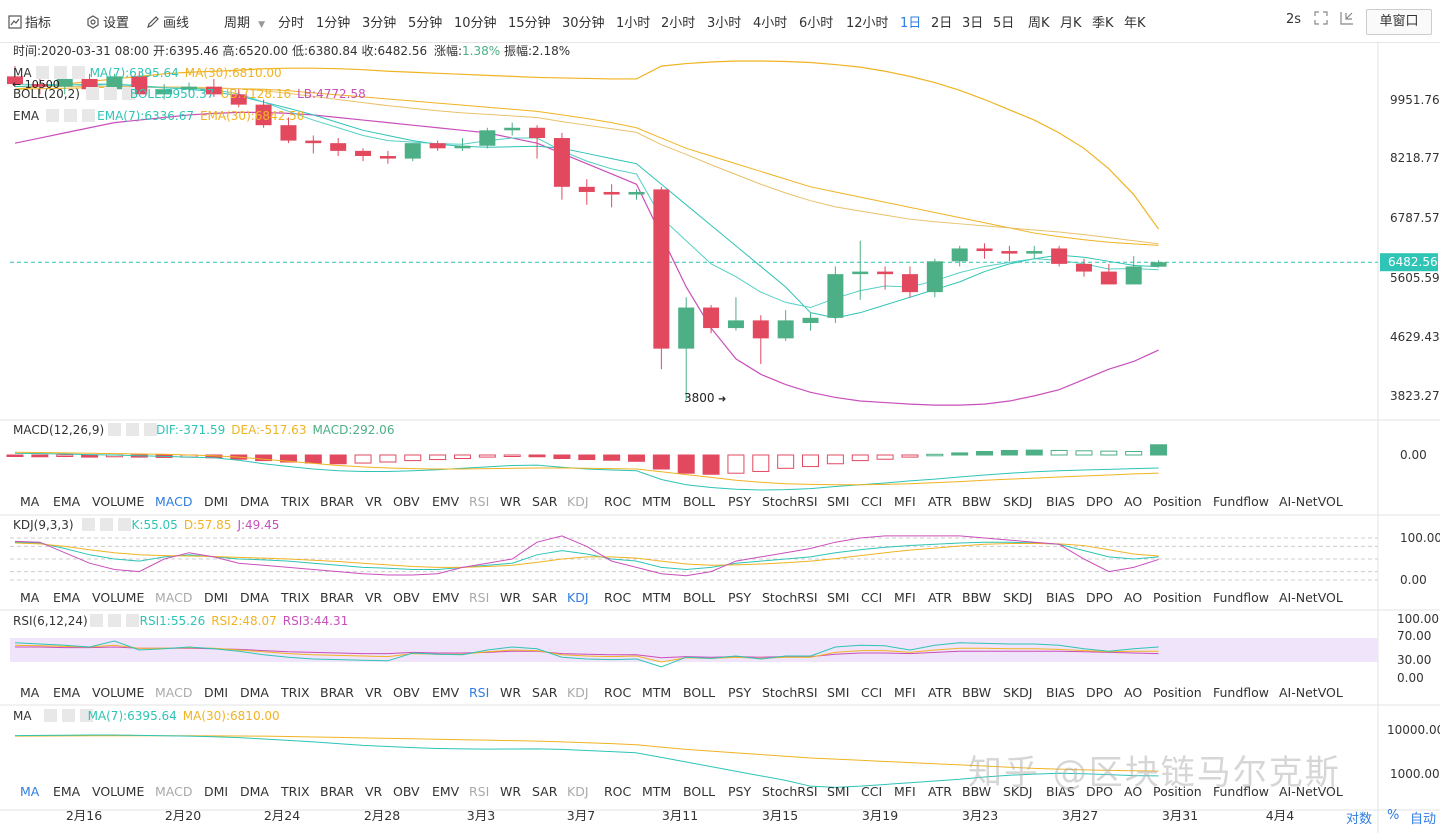 This screenshot has width=1440, height=833. What do you see at coordinates (770, 23) in the screenshot?
I see `period-item: 4小时` at bounding box center [770, 23].